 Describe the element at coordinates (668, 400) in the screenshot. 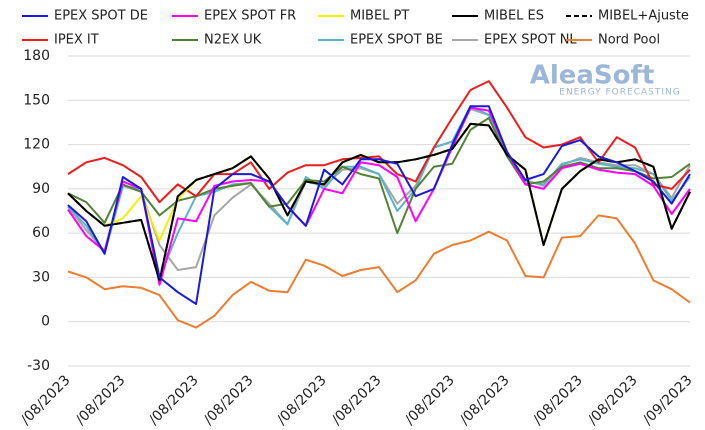

I see `x-tick-label: /09/2023` at that location.